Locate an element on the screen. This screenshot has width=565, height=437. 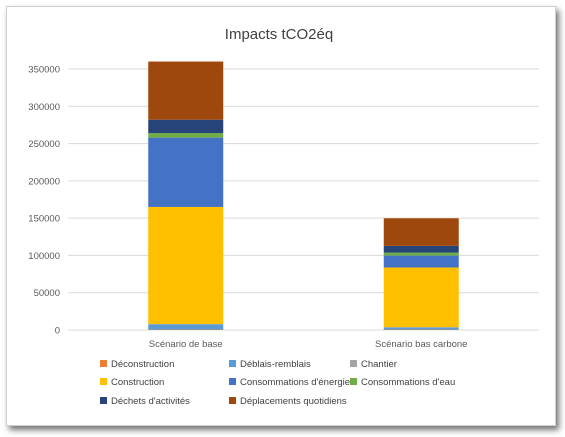
legend-label: Consommations d'énergie is located at coordinates (295, 382).